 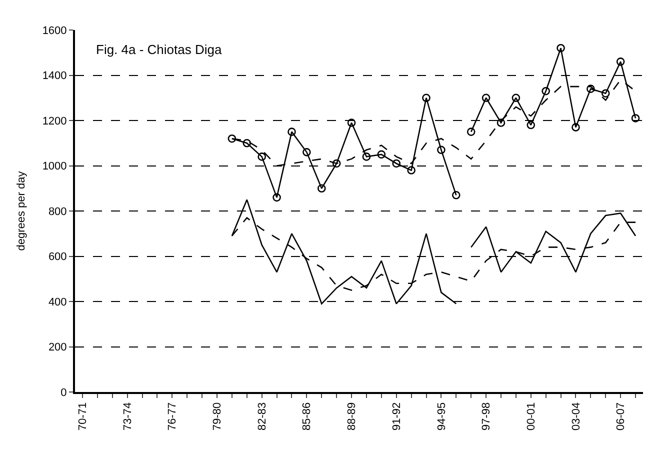 I want to click on y-tick-label: 1400, so click(x=54, y=76).